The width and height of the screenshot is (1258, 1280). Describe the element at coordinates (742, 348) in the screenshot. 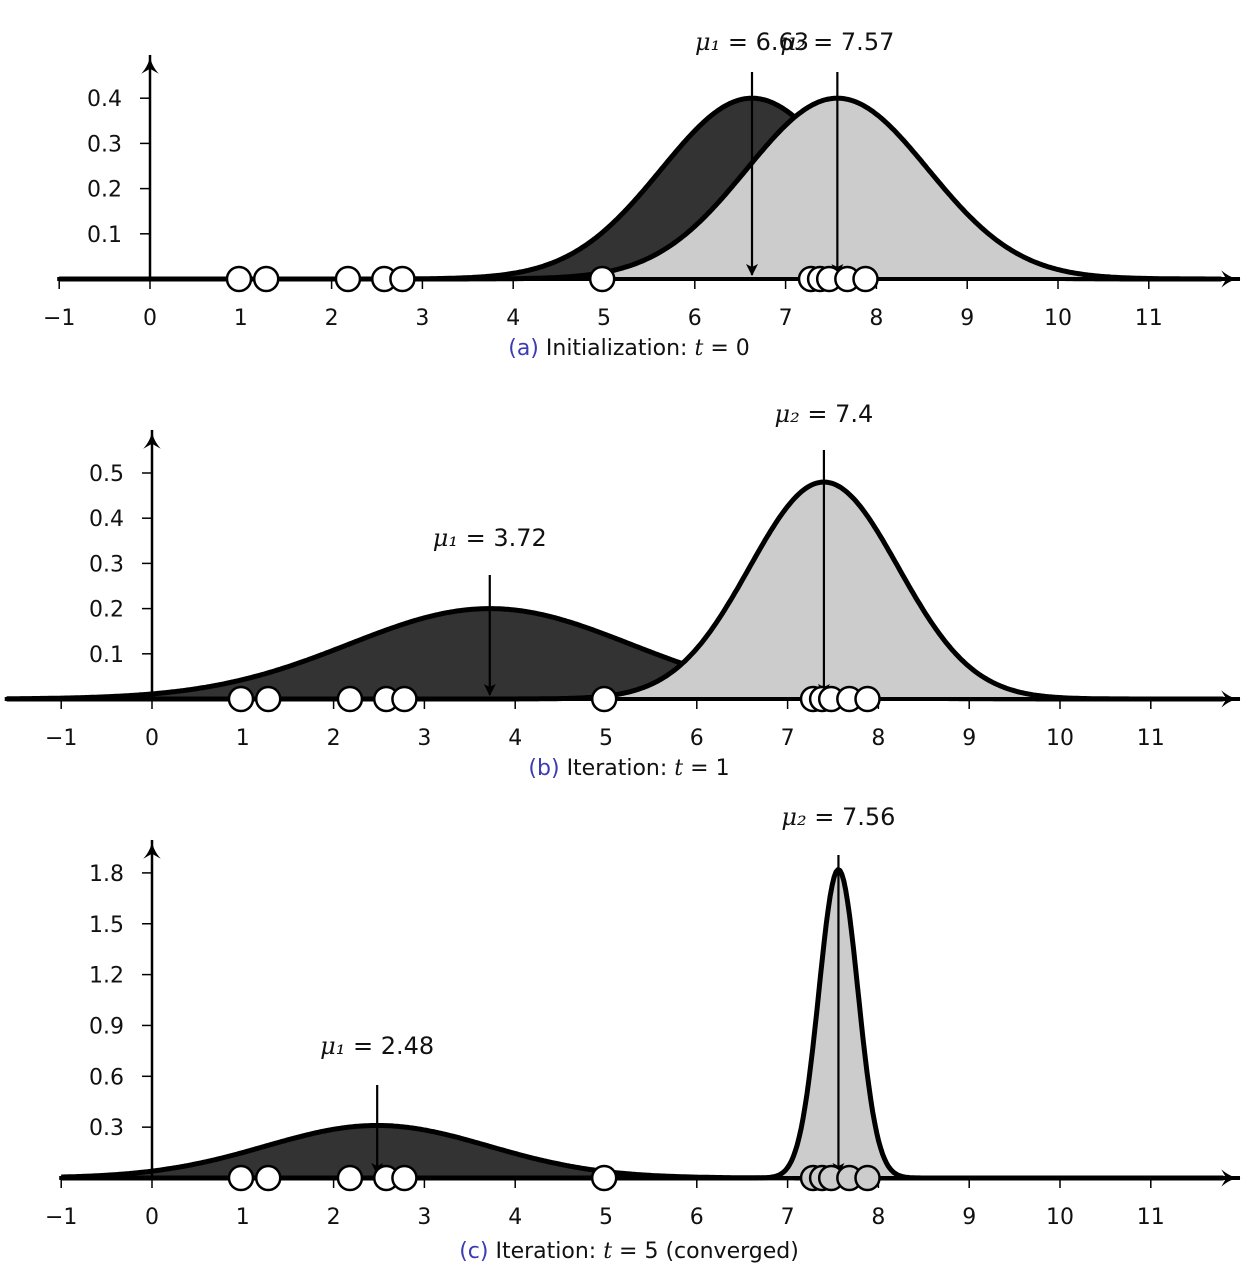

I see `caption-t-value: 0` at that location.